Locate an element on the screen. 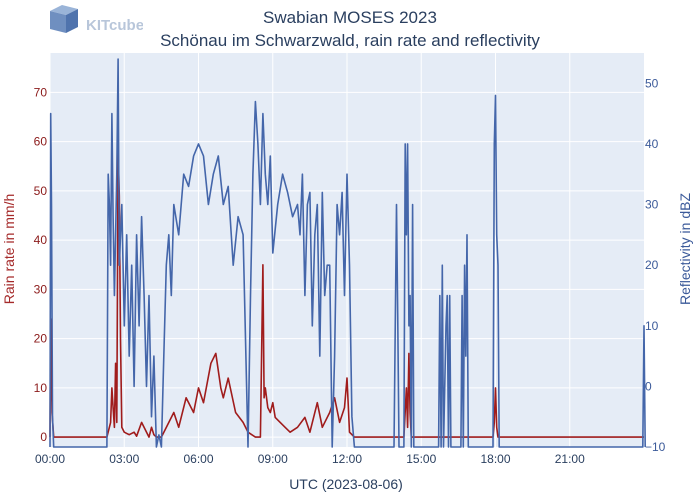 The width and height of the screenshot is (700, 500). y-right-tick-label: −10 is located at coordinates (655, 447).